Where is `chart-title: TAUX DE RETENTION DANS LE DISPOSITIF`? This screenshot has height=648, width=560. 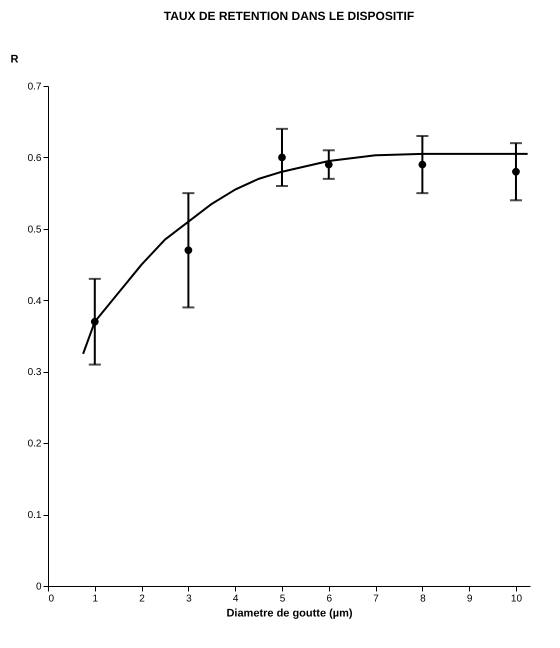
chart-title: TAUX DE RETENTION DANS LE DISPOSITIF is located at coordinates (289, 16).